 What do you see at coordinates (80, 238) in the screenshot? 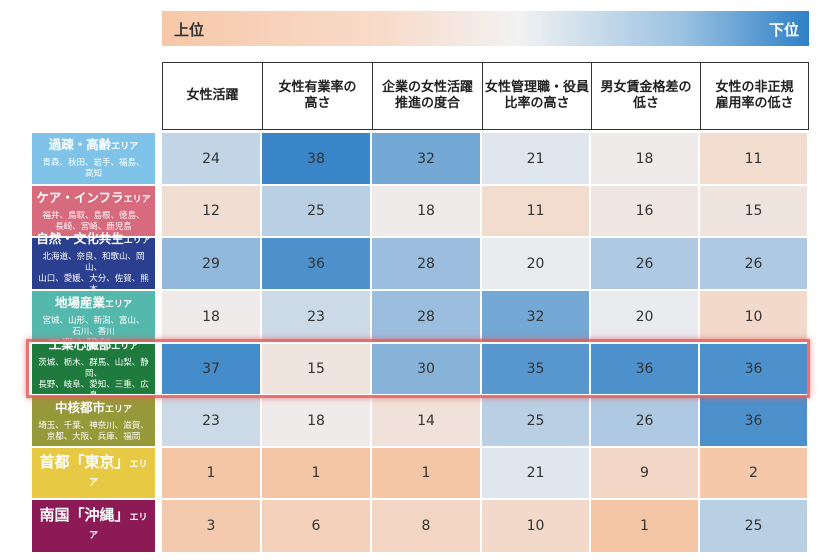
I see `area-name: 自然・文化共生` at bounding box center [80, 238].